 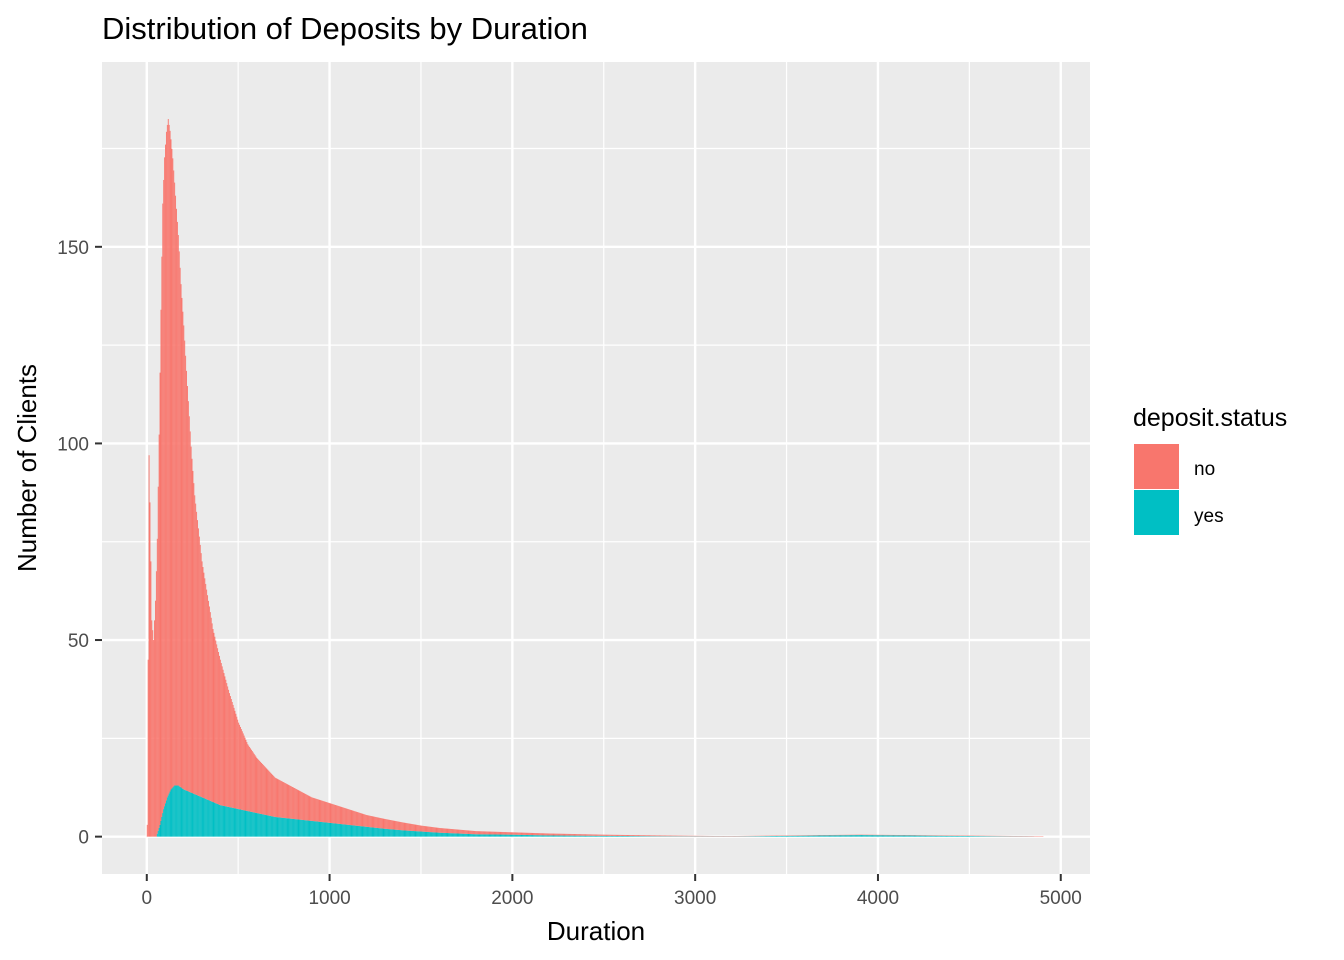 I want to click on legend: deposit.status no yes, so click(x=1210, y=469).